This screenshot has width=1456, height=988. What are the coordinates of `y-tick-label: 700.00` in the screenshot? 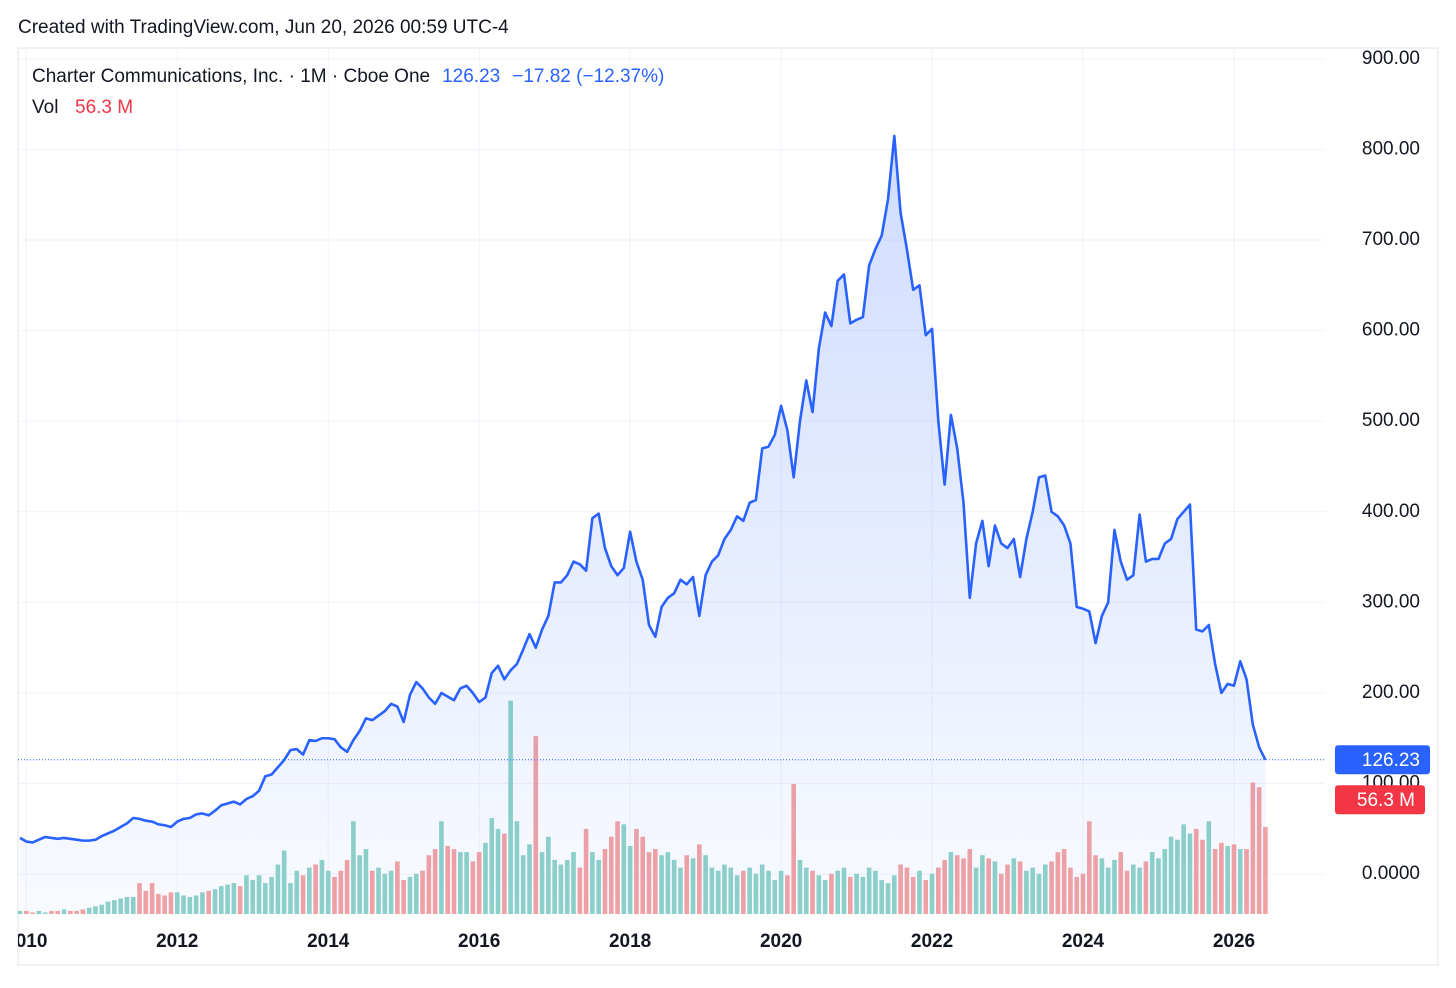 It's located at (1391, 239).